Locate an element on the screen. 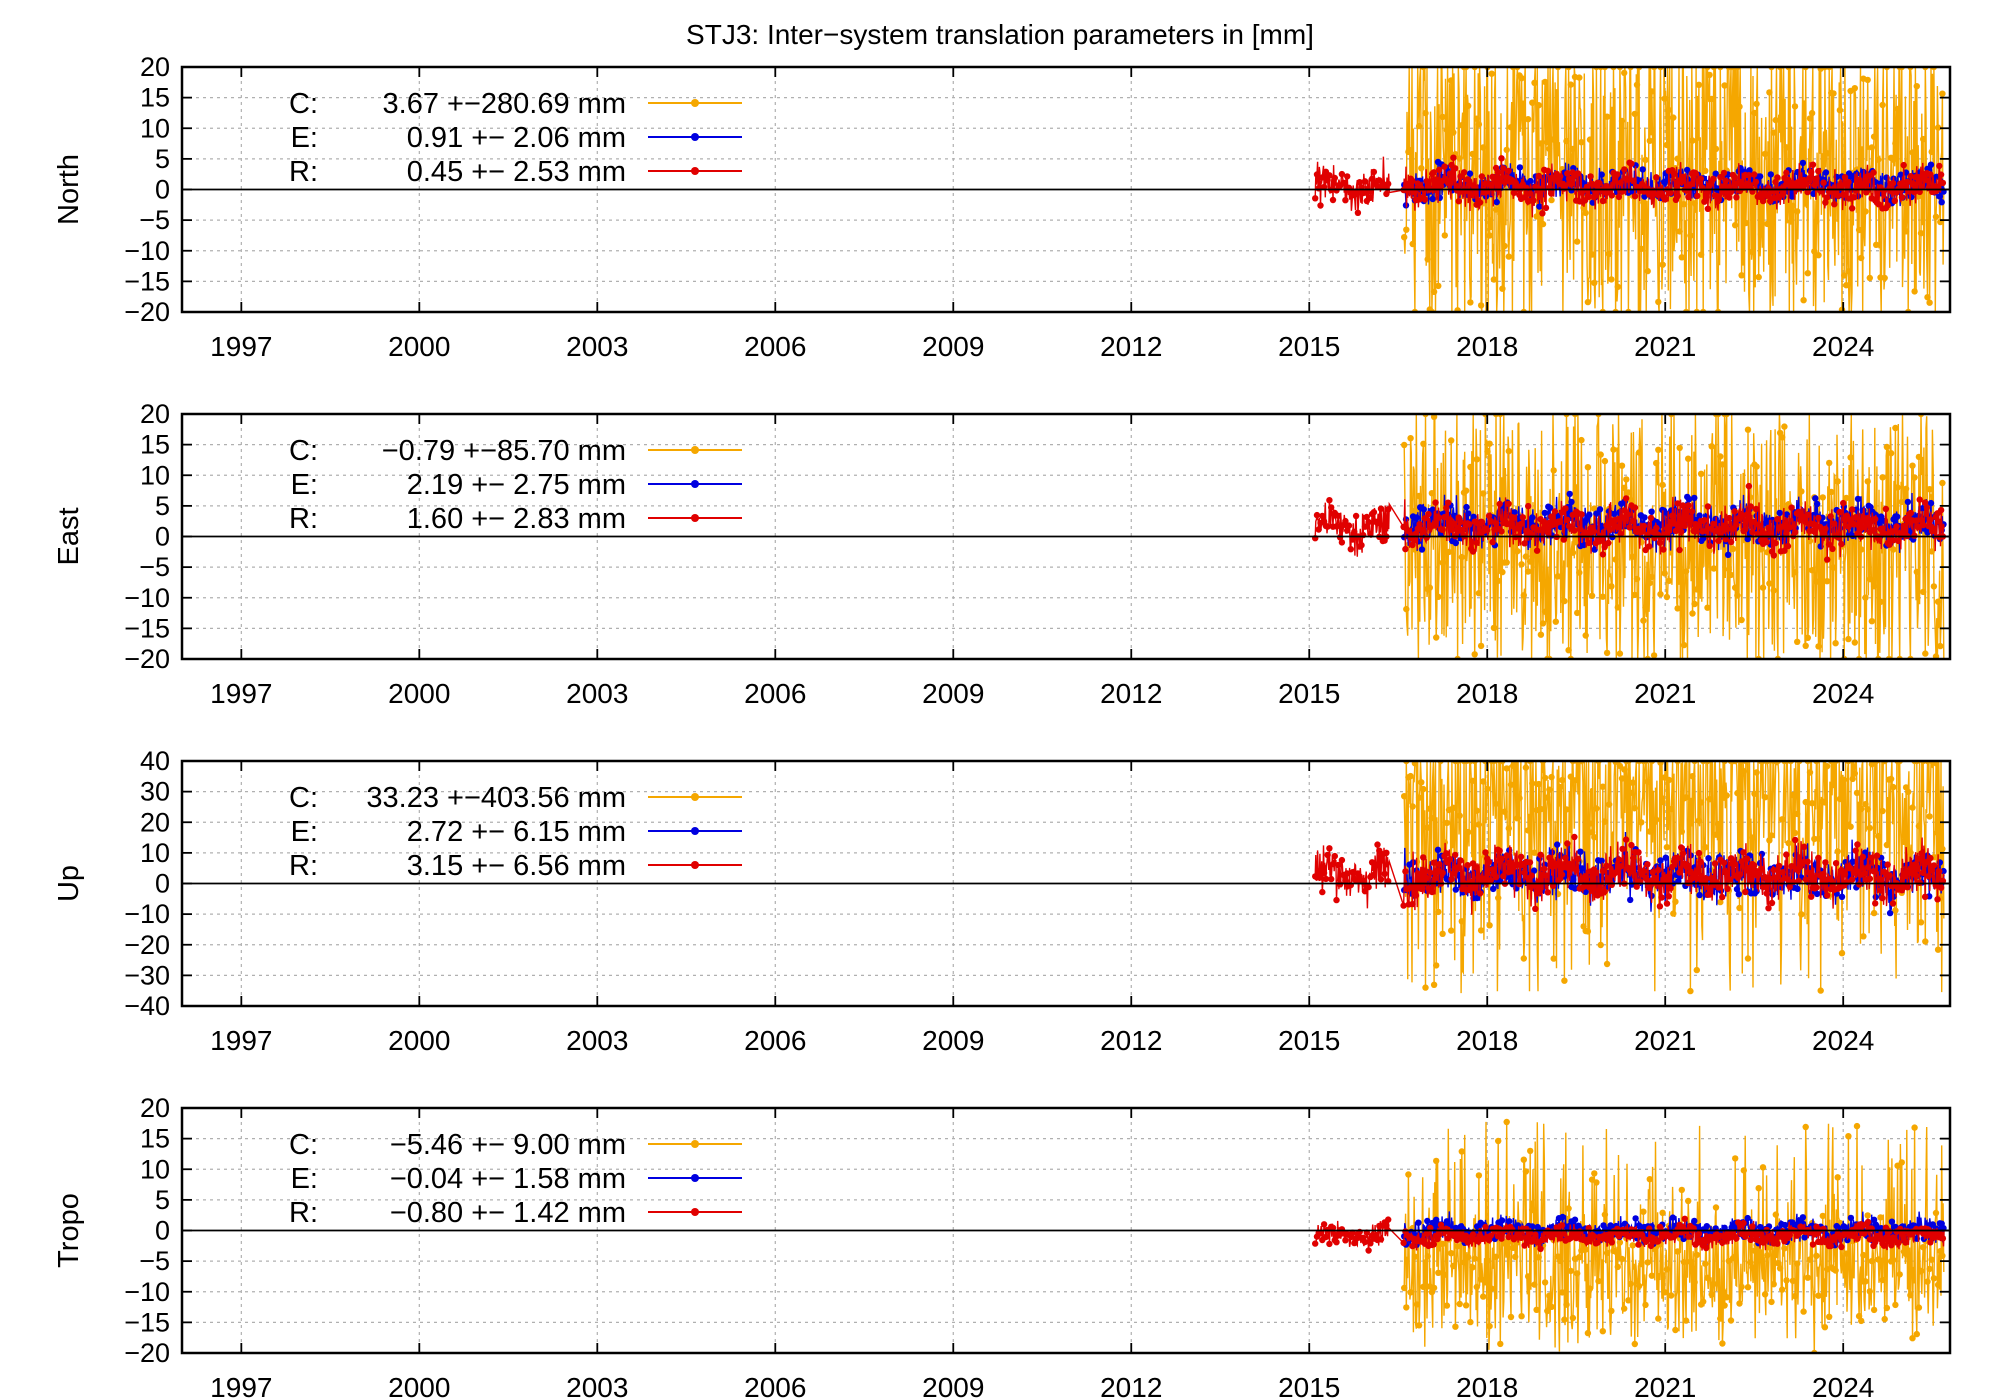  x-tick-label: 1997 is located at coordinates (241, 1386).